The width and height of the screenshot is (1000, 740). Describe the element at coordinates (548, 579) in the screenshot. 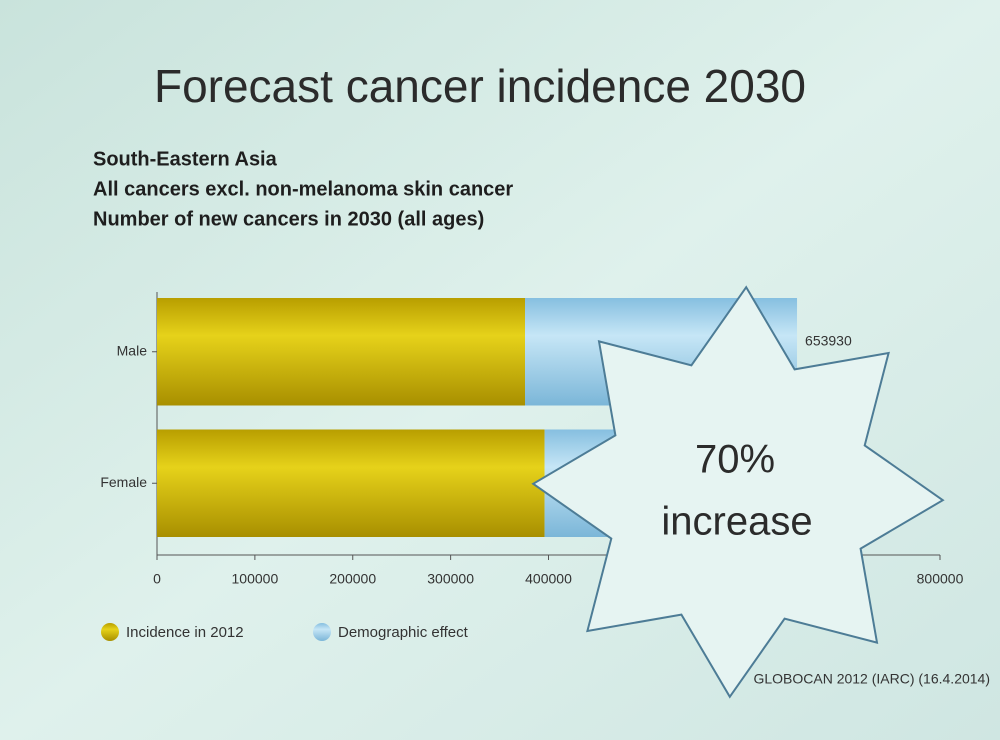

I see `x-tick-label: 400000` at that location.